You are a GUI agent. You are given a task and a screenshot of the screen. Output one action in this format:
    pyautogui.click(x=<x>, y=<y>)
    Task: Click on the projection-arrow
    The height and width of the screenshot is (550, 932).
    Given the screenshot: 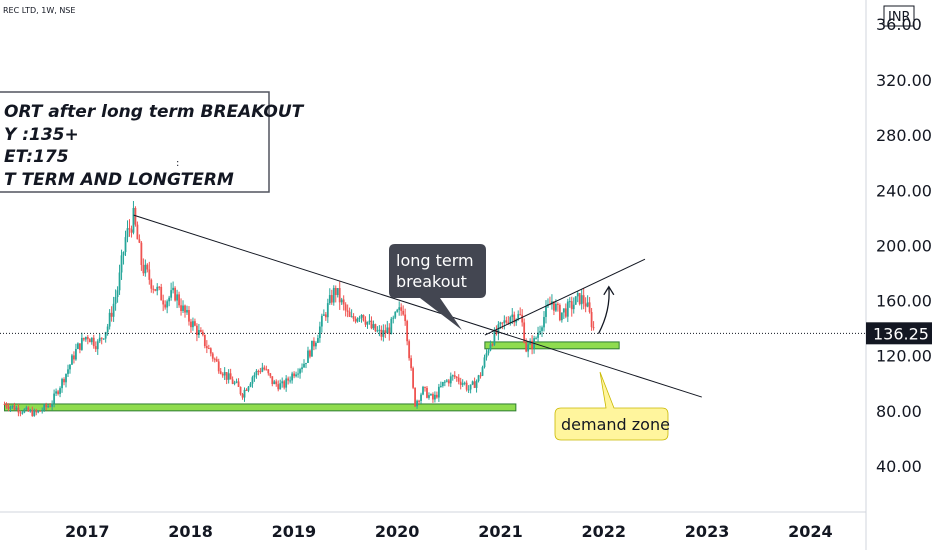 What is the action you would take?
    pyautogui.click(x=603, y=310)
    